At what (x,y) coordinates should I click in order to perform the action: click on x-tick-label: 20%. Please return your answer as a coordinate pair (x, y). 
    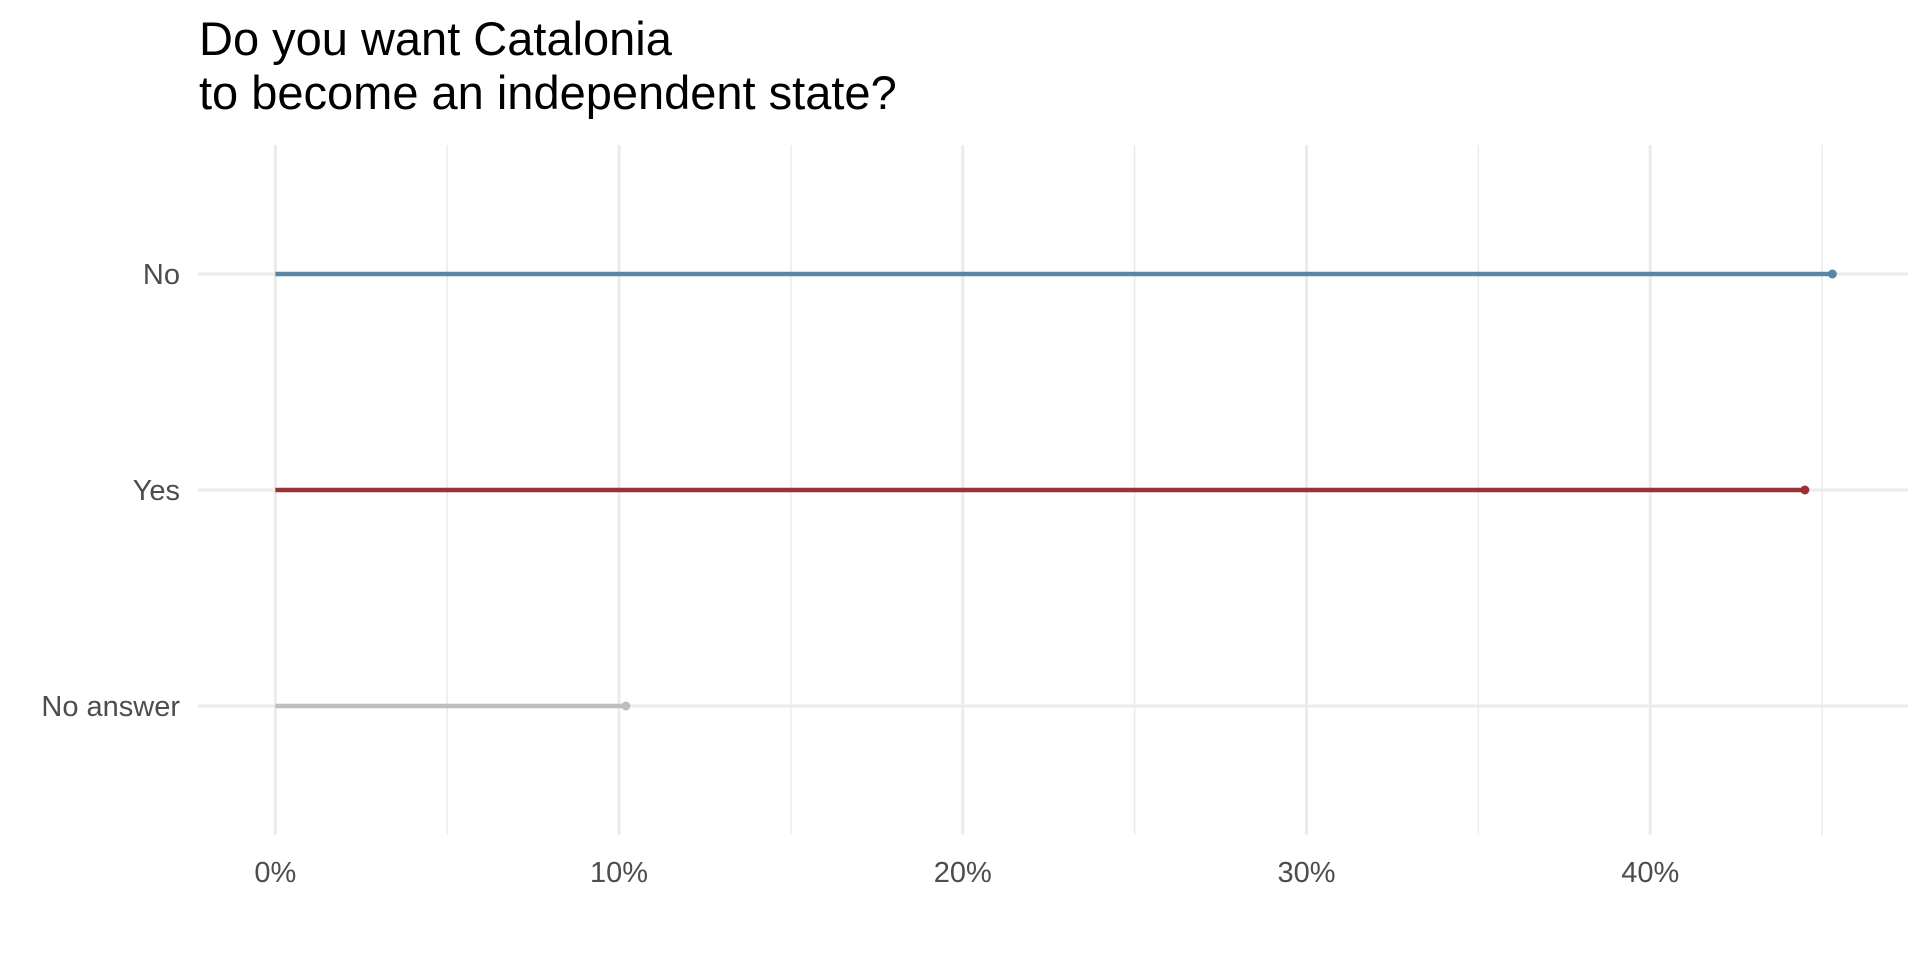
    Looking at the image, I should click on (963, 873).